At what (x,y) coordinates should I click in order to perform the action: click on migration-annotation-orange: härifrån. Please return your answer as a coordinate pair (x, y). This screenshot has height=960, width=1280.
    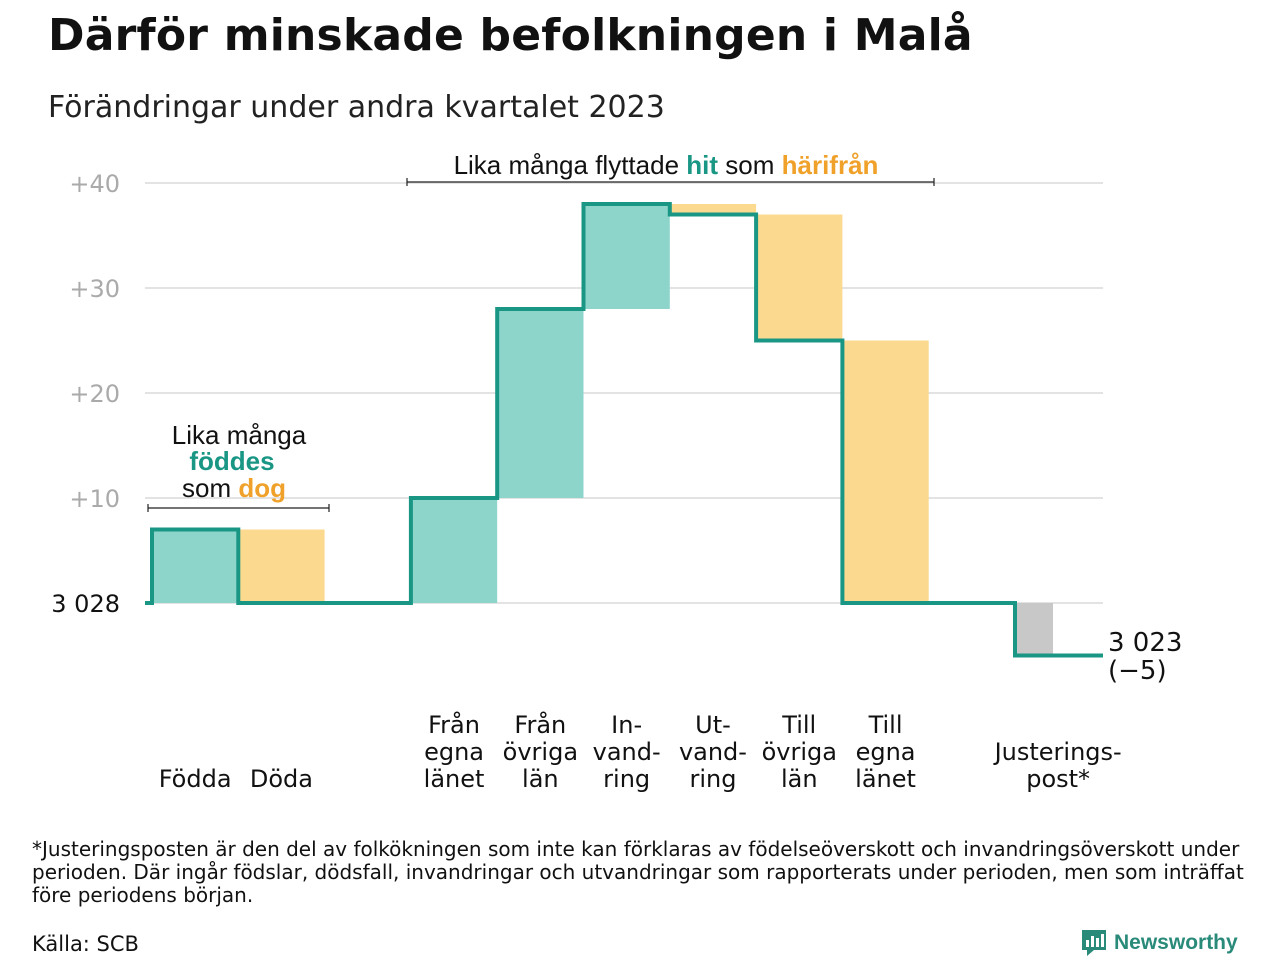
    Looking at the image, I should click on (830, 165).